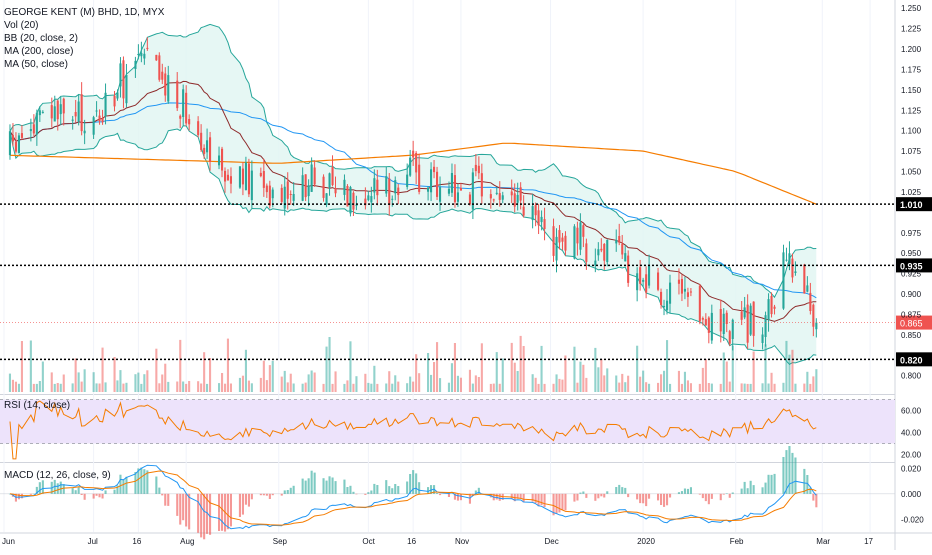 The height and width of the screenshot is (555, 932). What do you see at coordinates (911, 360) in the screenshot?
I see `level-label: 0.820` at bounding box center [911, 360].